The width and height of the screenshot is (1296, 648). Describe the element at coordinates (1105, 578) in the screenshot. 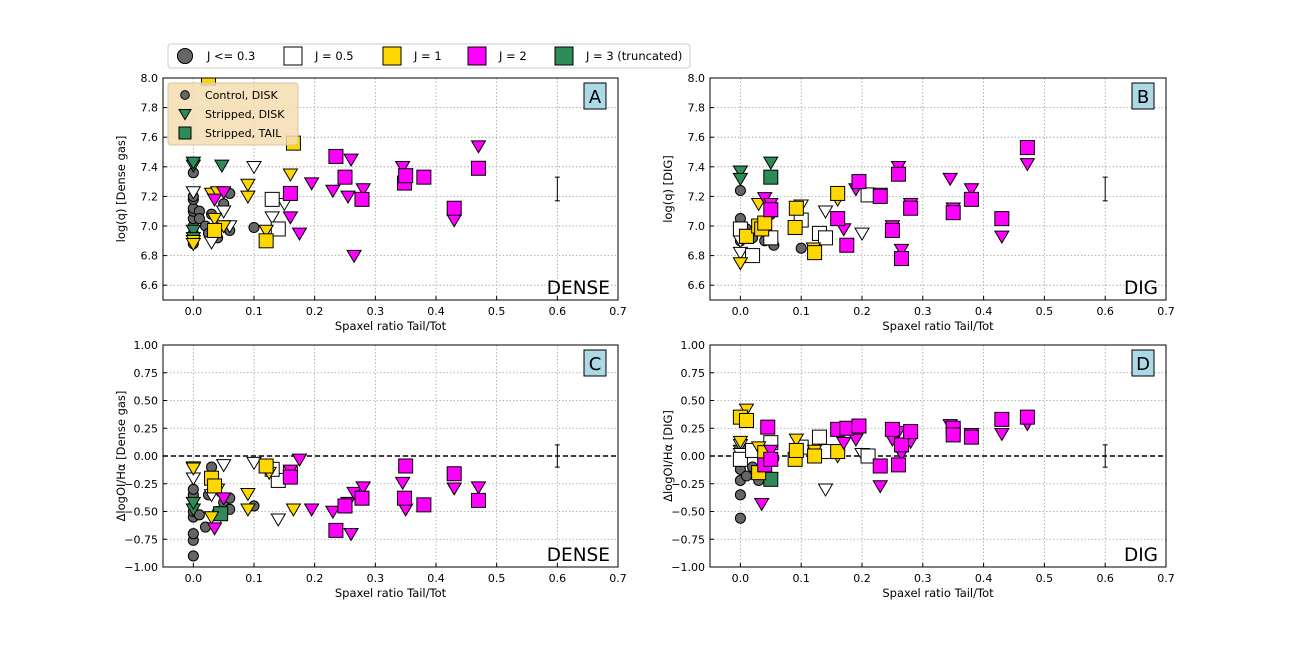

I see `x-tick-label-6: 0.6` at that location.